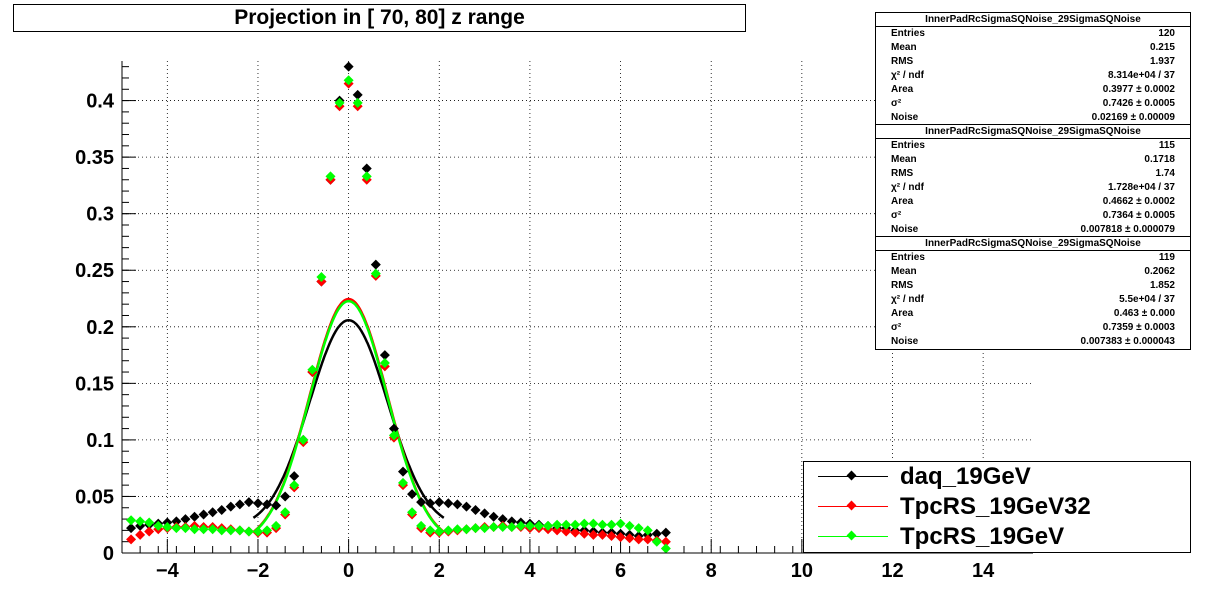 The width and height of the screenshot is (1216, 615). Describe the element at coordinates (1141, 75) in the screenshot. I see `stats-value: 8.314e+04 / 37` at that location.